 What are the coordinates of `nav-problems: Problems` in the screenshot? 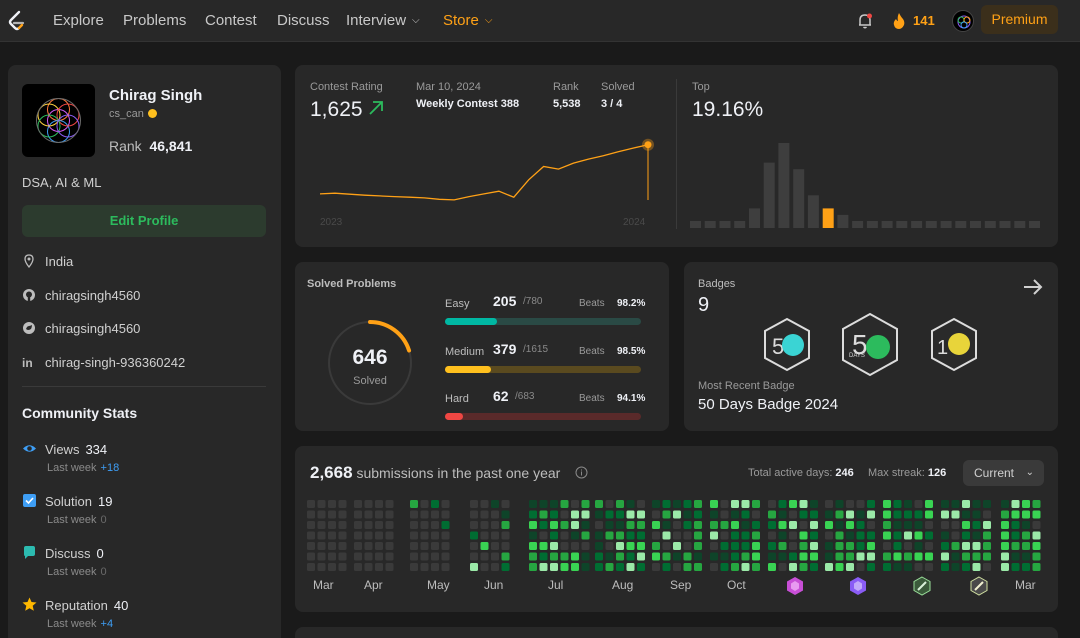 It's located at (155, 20).